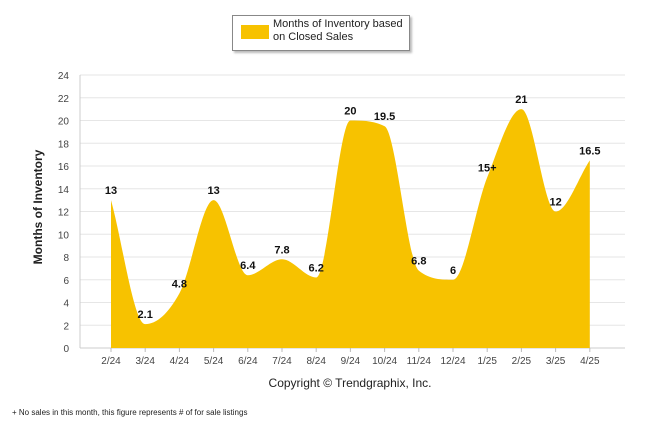  What do you see at coordinates (66, 304) in the screenshot?
I see `y-tick-label: 4` at bounding box center [66, 304].